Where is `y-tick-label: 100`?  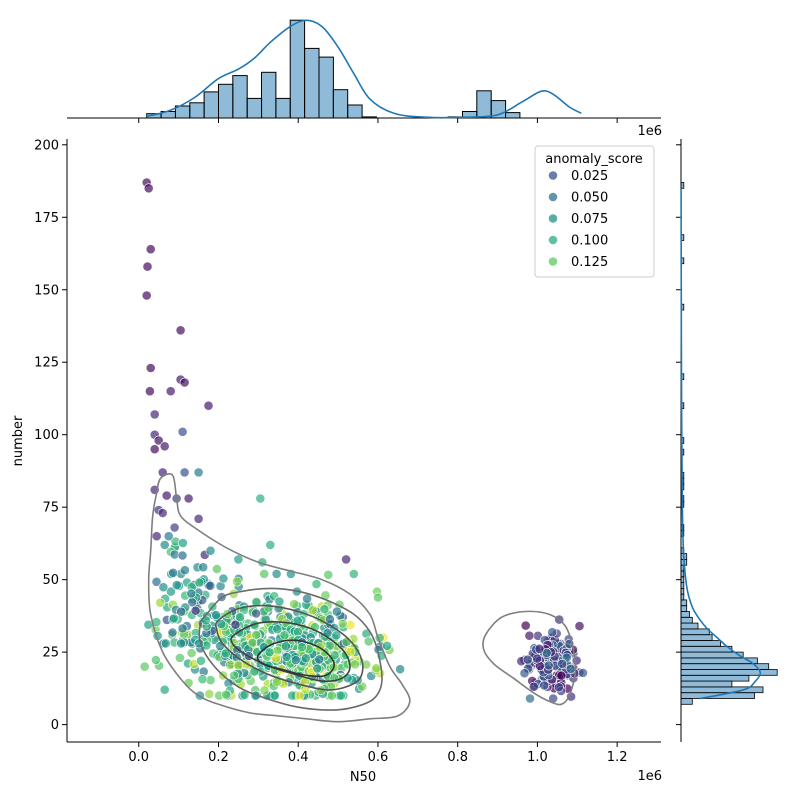
y-tick-label: 100 is located at coordinates (46, 435).